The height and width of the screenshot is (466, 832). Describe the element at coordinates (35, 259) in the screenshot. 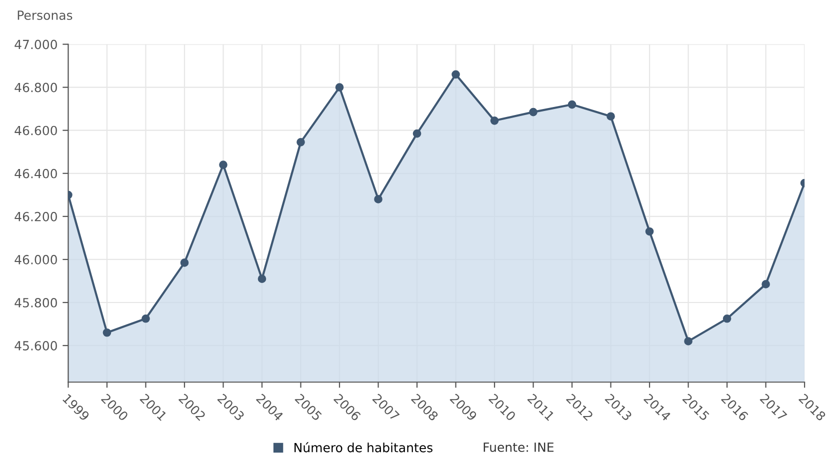

I see `y-tick-label: 46.000` at that location.